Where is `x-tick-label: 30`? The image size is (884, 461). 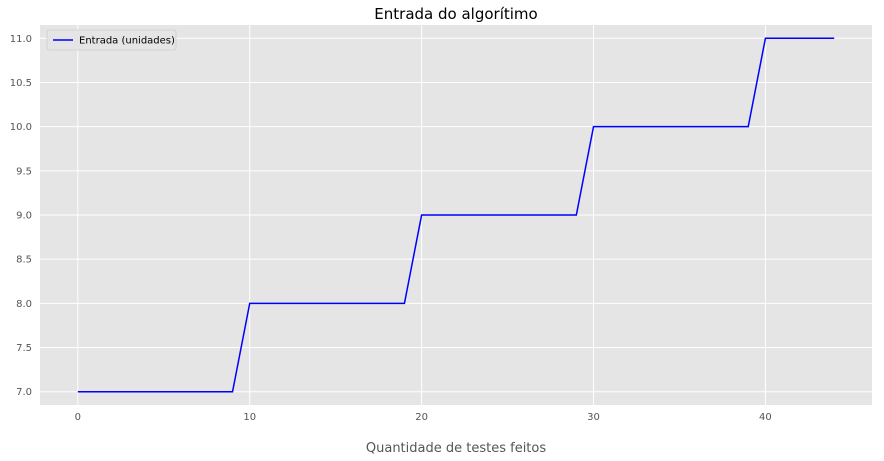 x-tick-label: 30 is located at coordinates (593, 417).